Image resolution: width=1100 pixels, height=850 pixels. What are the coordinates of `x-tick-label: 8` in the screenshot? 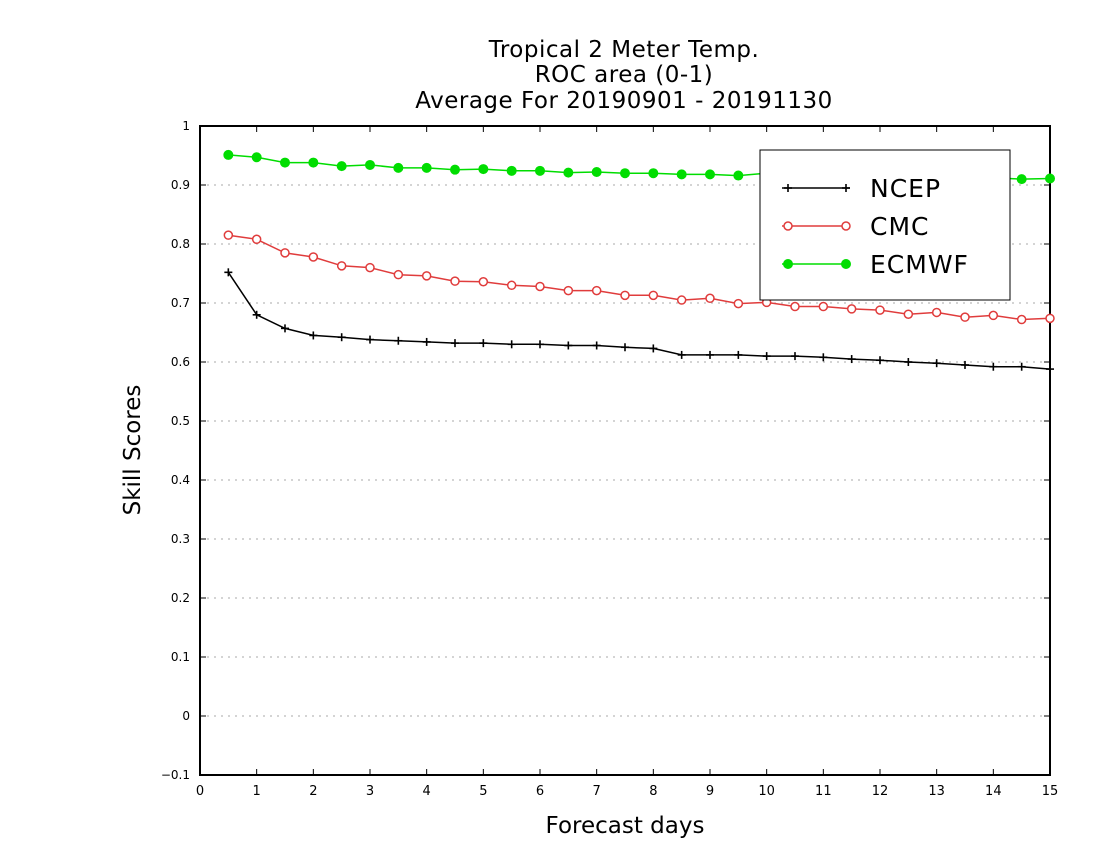 It's located at (653, 791).